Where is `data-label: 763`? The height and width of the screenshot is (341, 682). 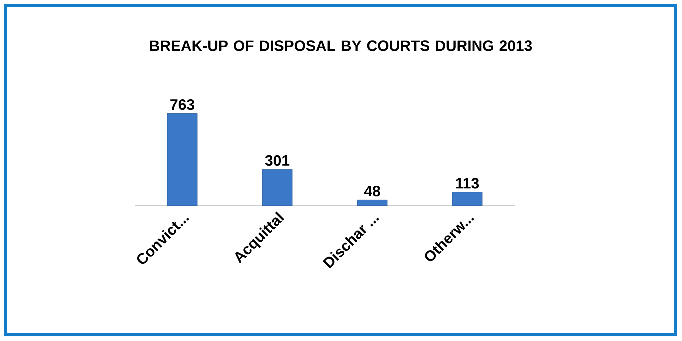
data-label: 763 is located at coordinates (182, 105).